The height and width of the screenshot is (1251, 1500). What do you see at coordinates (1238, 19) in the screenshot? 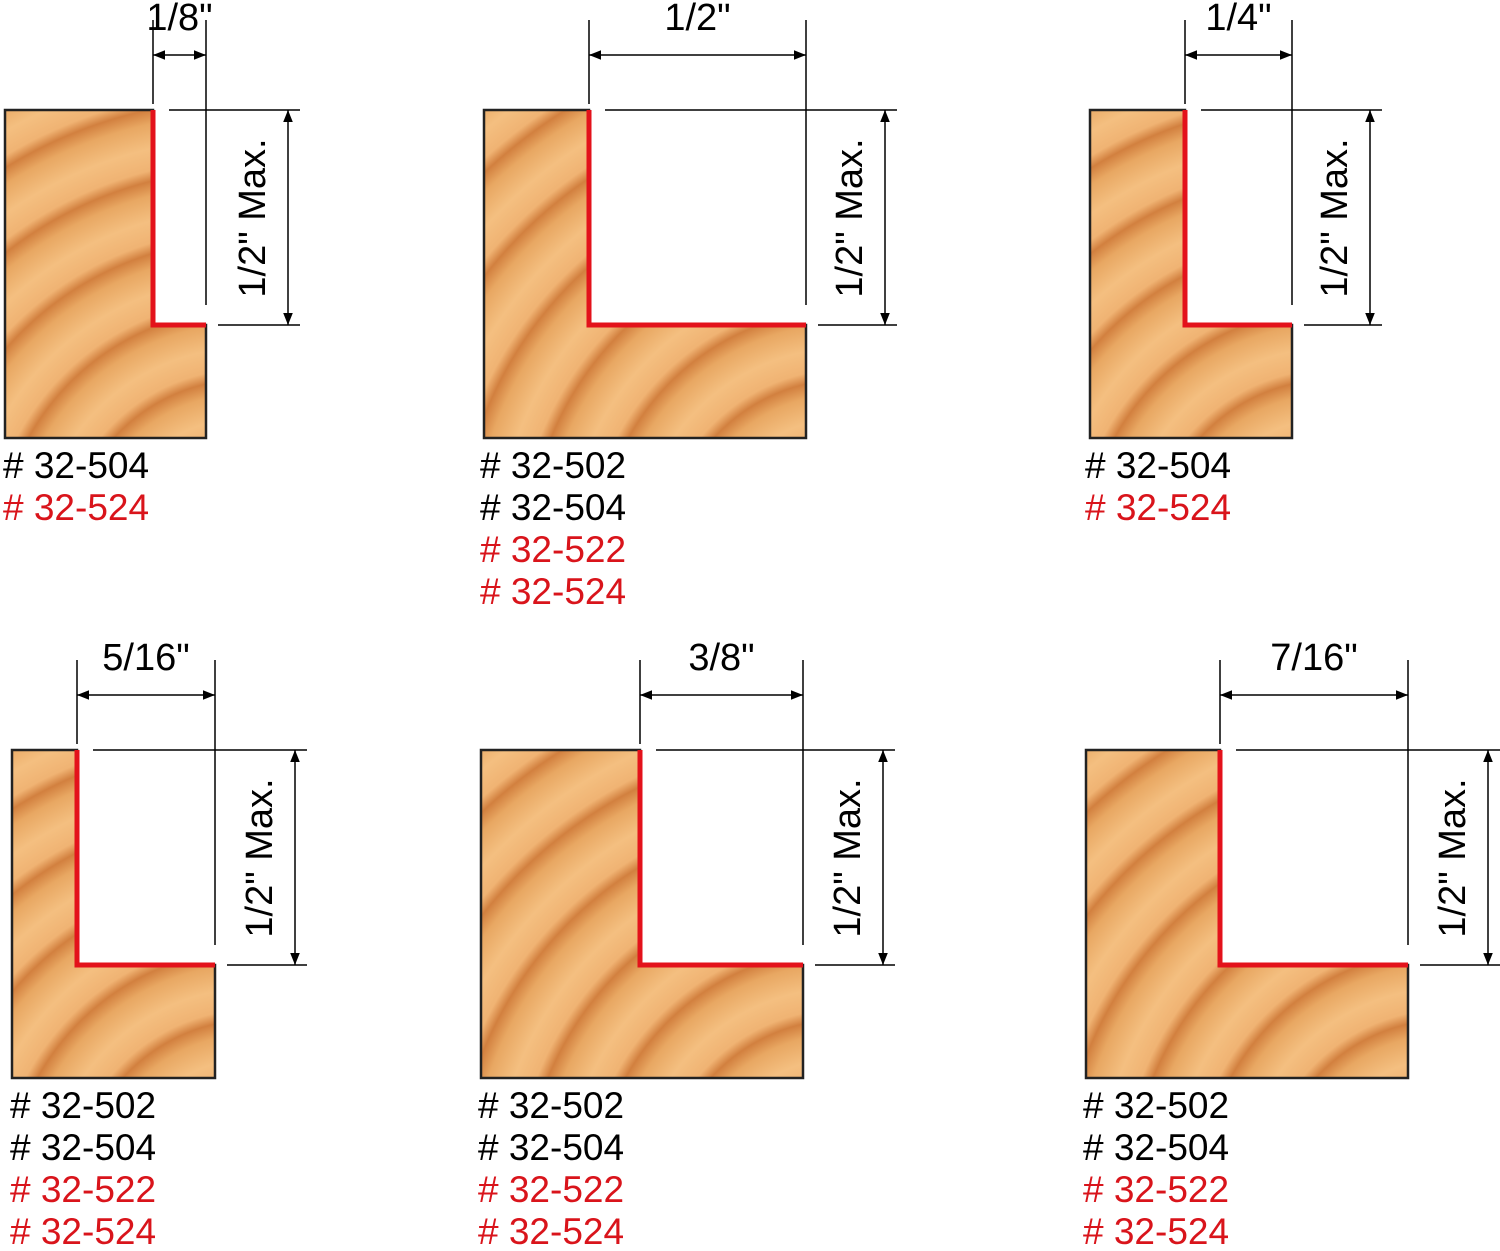
I see `width-label: 1/4"` at bounding box center [1238, 19].